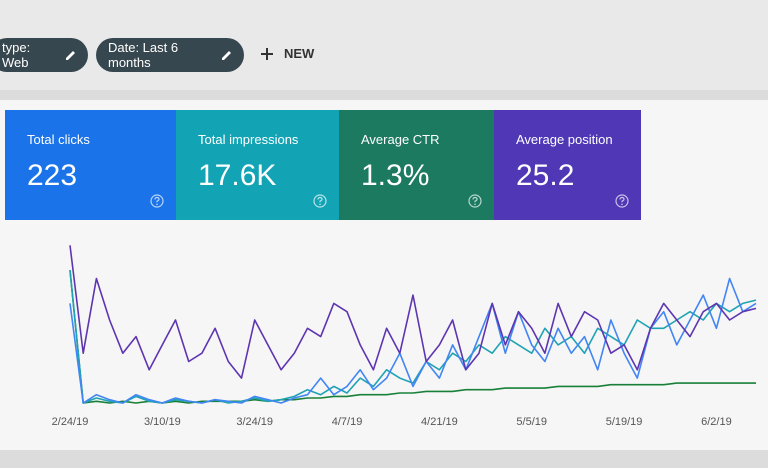 Image resolution: width=768 pixels, height=468 pixels. What do you see at coordinates (237, 175) in the screenshot?
I see `metric-value: 17.6K` at bounding box center [237, 175].